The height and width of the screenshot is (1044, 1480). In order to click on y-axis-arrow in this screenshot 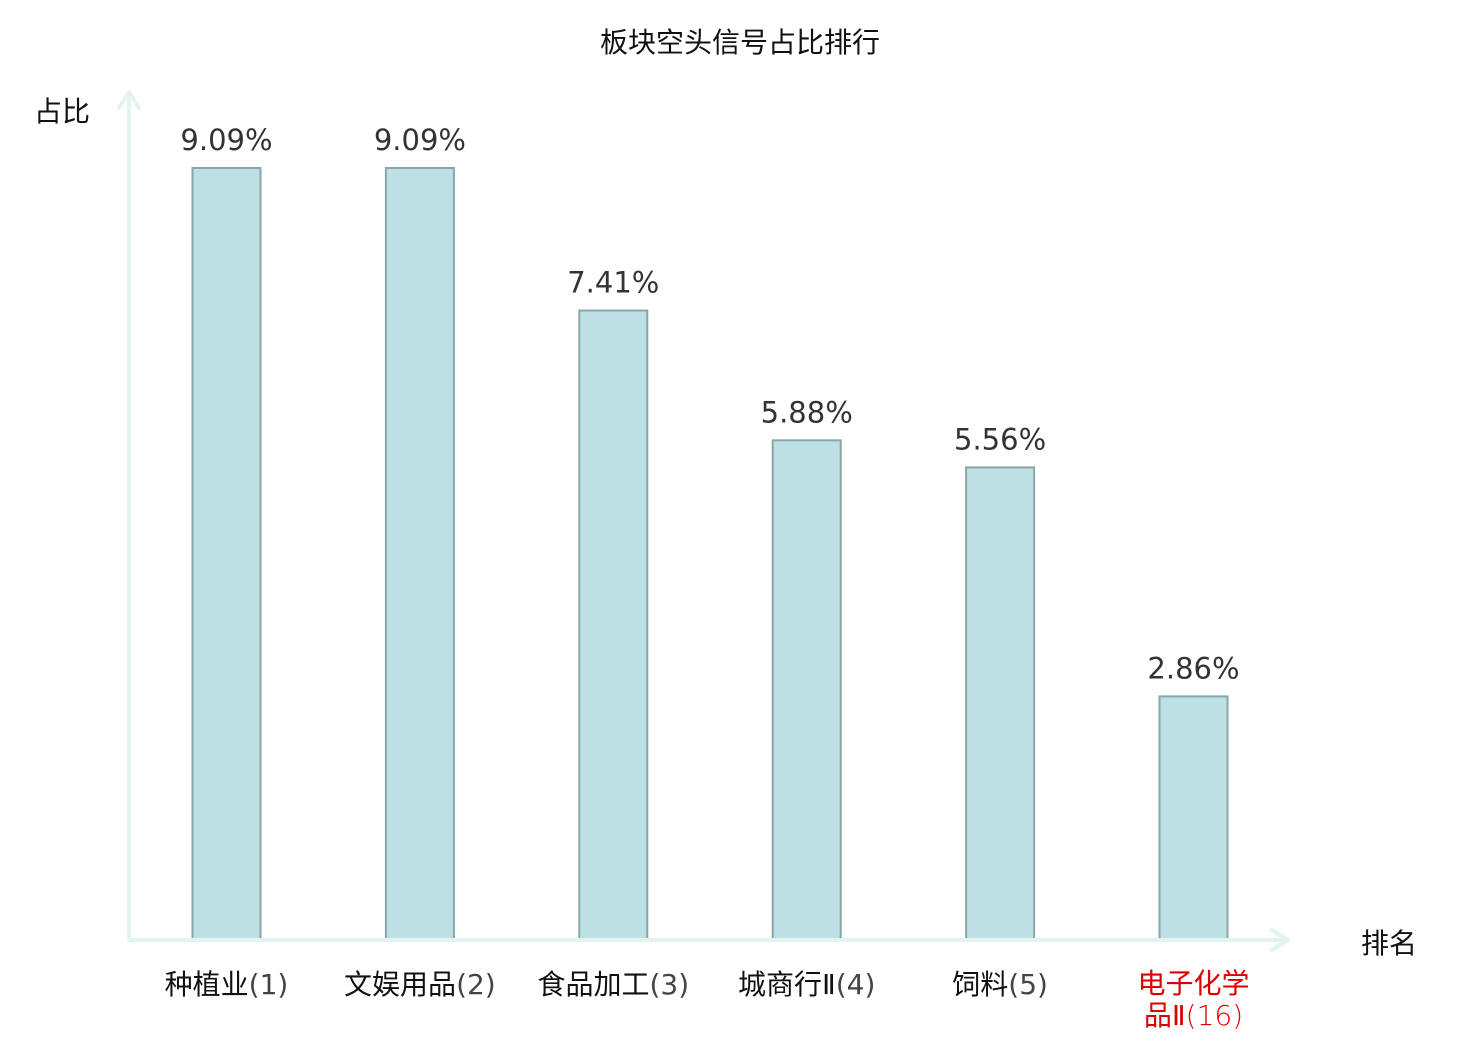, I will do `click(129, 100)`.